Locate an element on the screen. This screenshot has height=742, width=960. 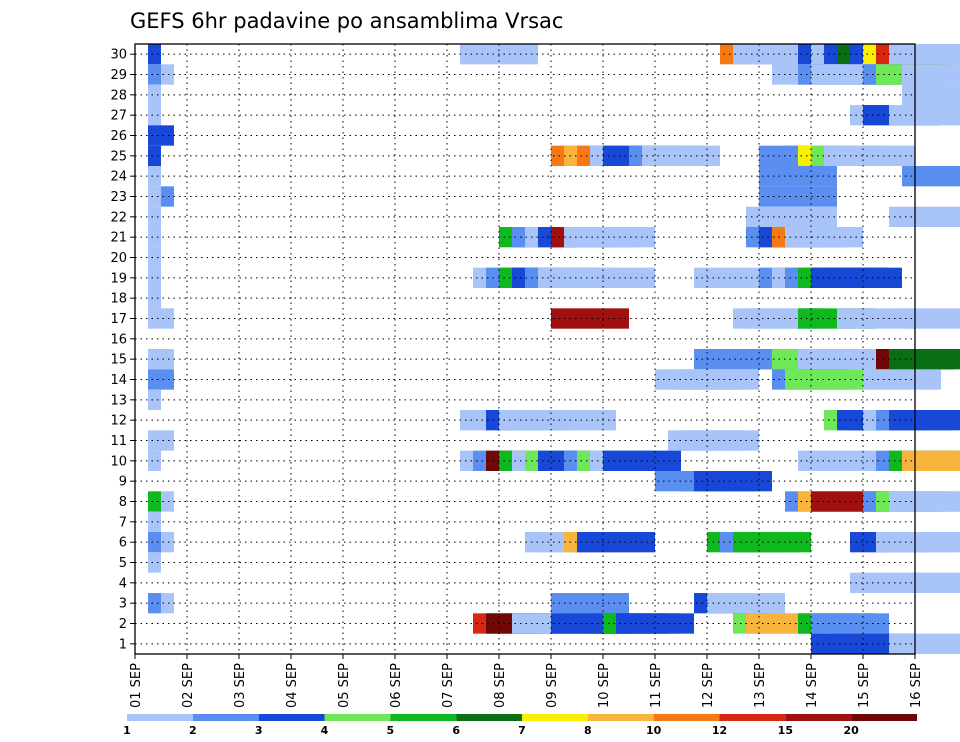
x-tick-label: 07 SEP is located at coordinates (448, 685).